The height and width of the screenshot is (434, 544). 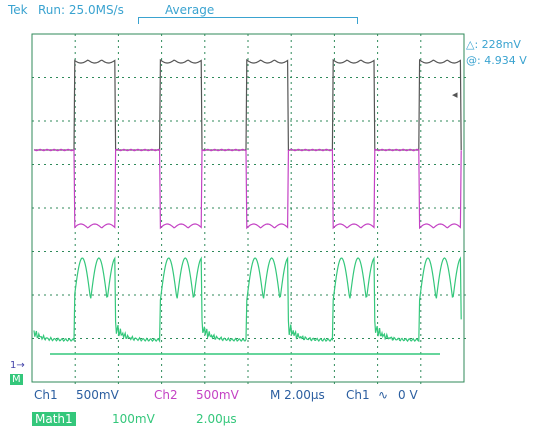 What do you see at coordinates (54, 419) in the screenshot?
I see `math-name: Math1` at bounding box center [54, 419].